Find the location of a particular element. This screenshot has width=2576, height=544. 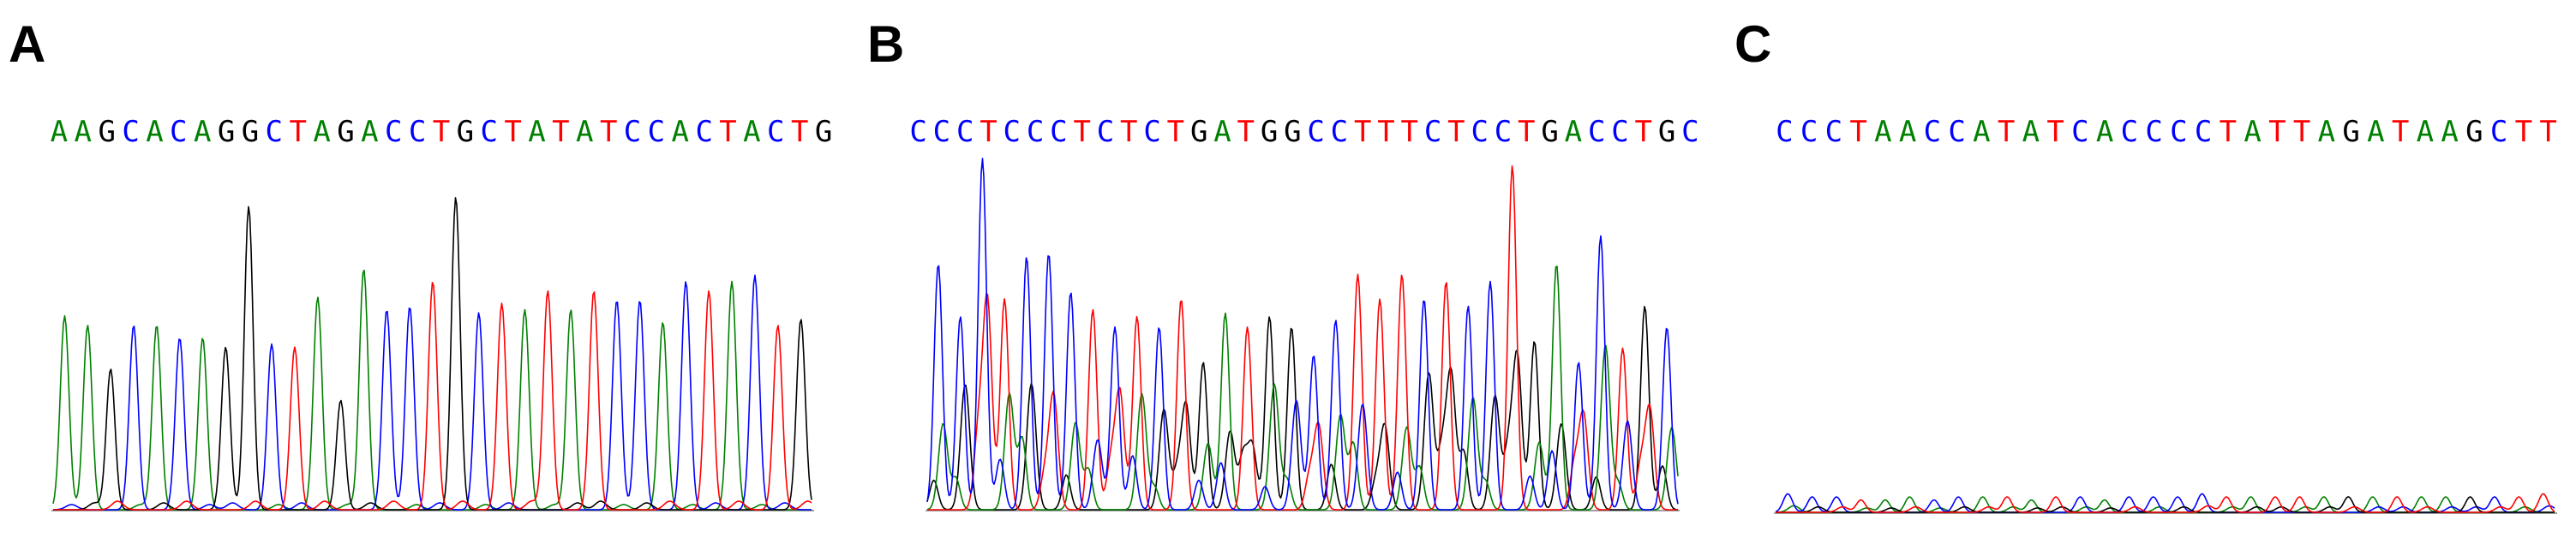

trace-T is located at coordinates (2165, 503).